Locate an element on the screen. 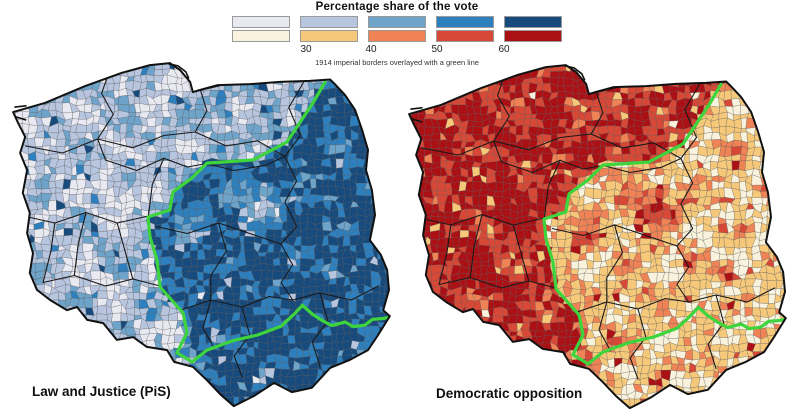  legend-tick: 50 is located at coordinates (437, 49).